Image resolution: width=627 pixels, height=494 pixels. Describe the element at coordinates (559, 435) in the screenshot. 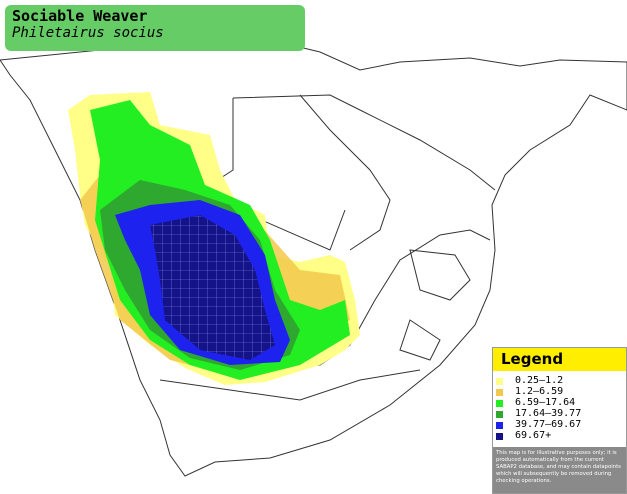

I see `legend-item: 69.67+` at that location.